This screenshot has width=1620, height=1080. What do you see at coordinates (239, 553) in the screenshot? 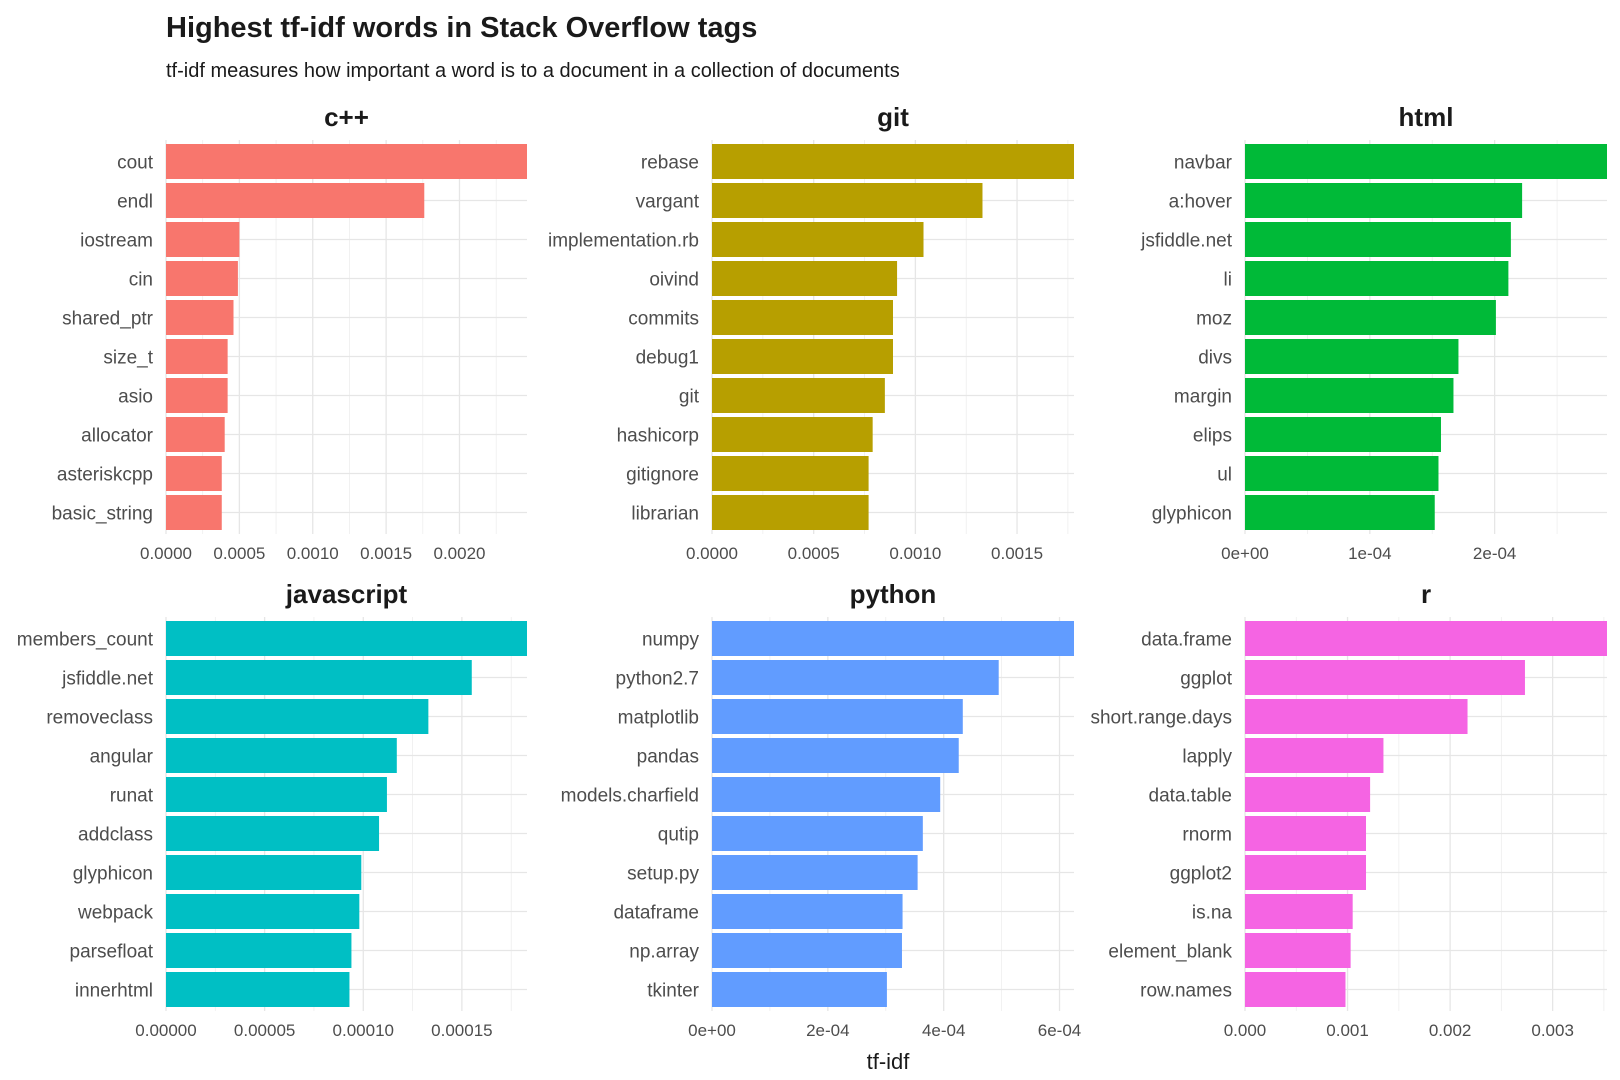
I see `x-tick-label: 0.0005` at bounding box center [239, 553].